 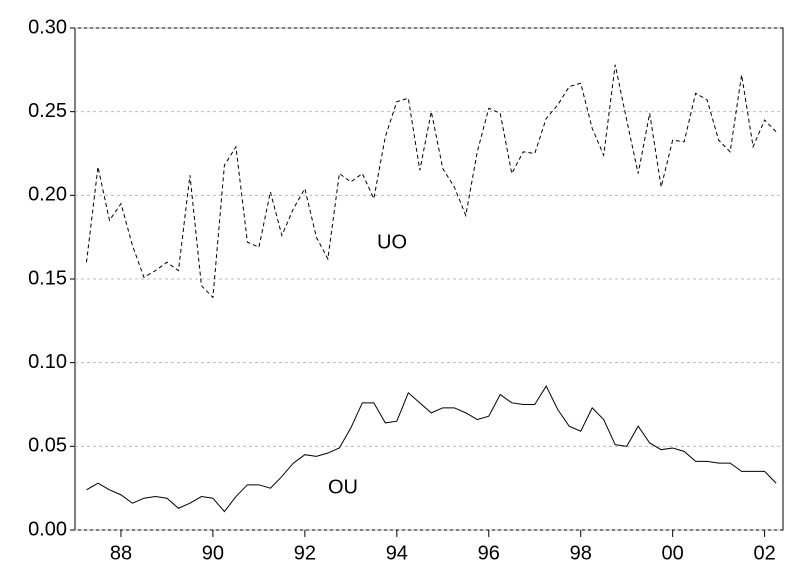 I want to click on x-tick-label: 92, so click(x=305, y=553).